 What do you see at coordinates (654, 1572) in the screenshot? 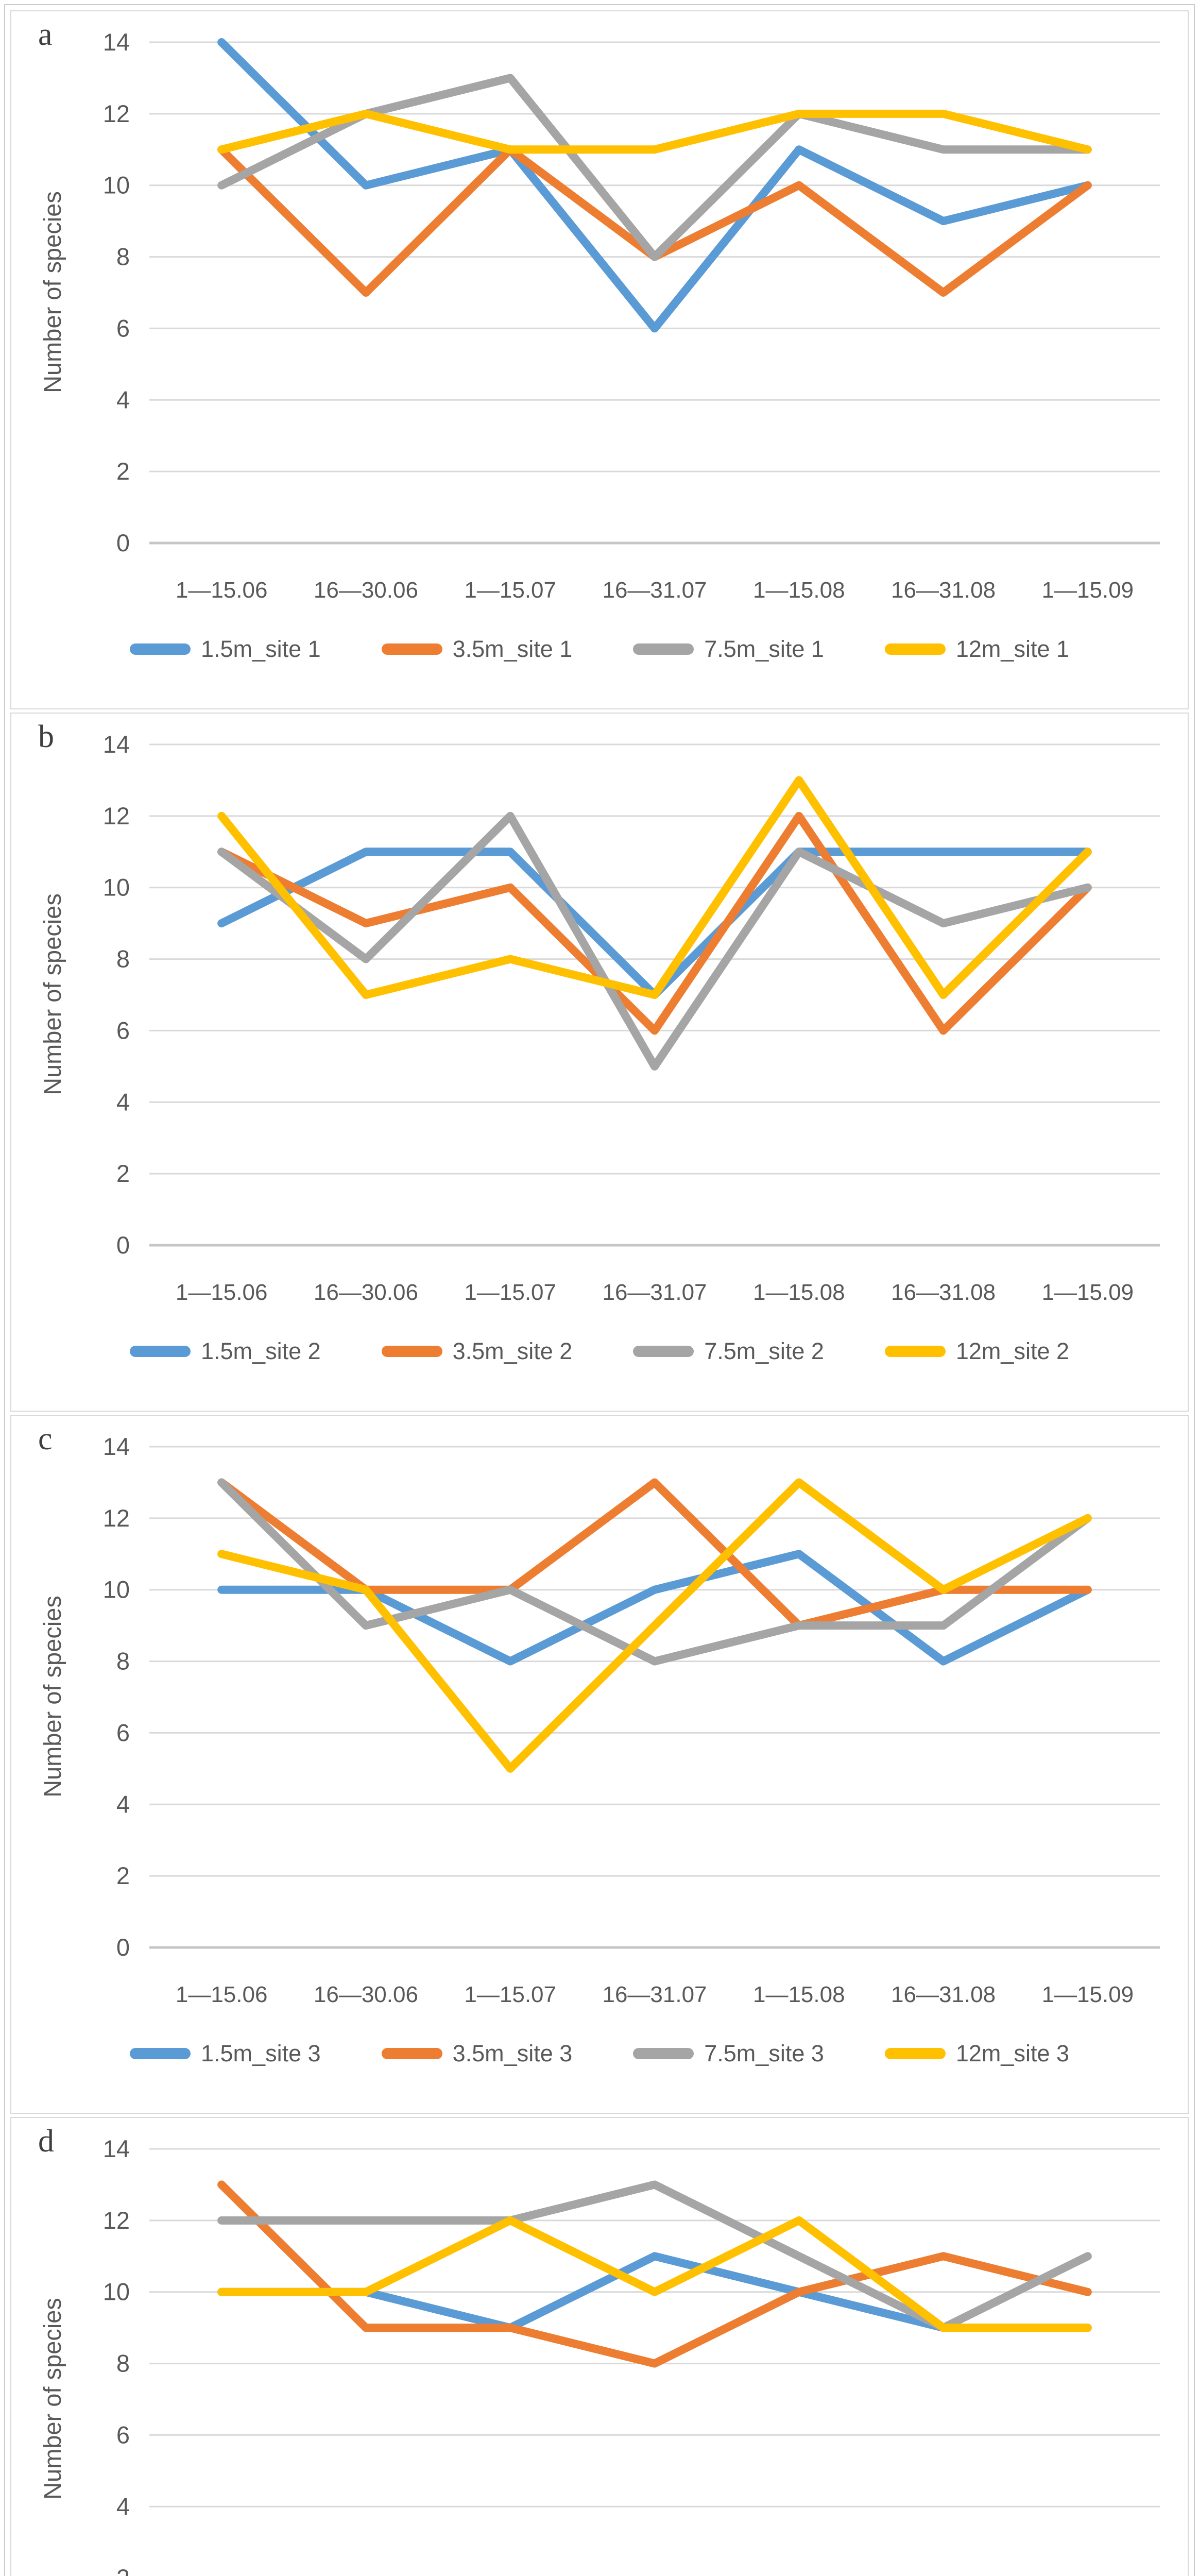
I see `series-line-7.5m_site-3` at bounding box center [654, 1572].